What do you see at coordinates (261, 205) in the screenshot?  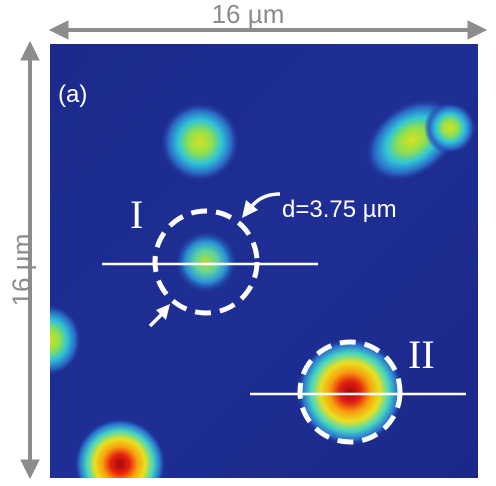 I see `diameter-arrow-top` at bounding box center [261, 205].